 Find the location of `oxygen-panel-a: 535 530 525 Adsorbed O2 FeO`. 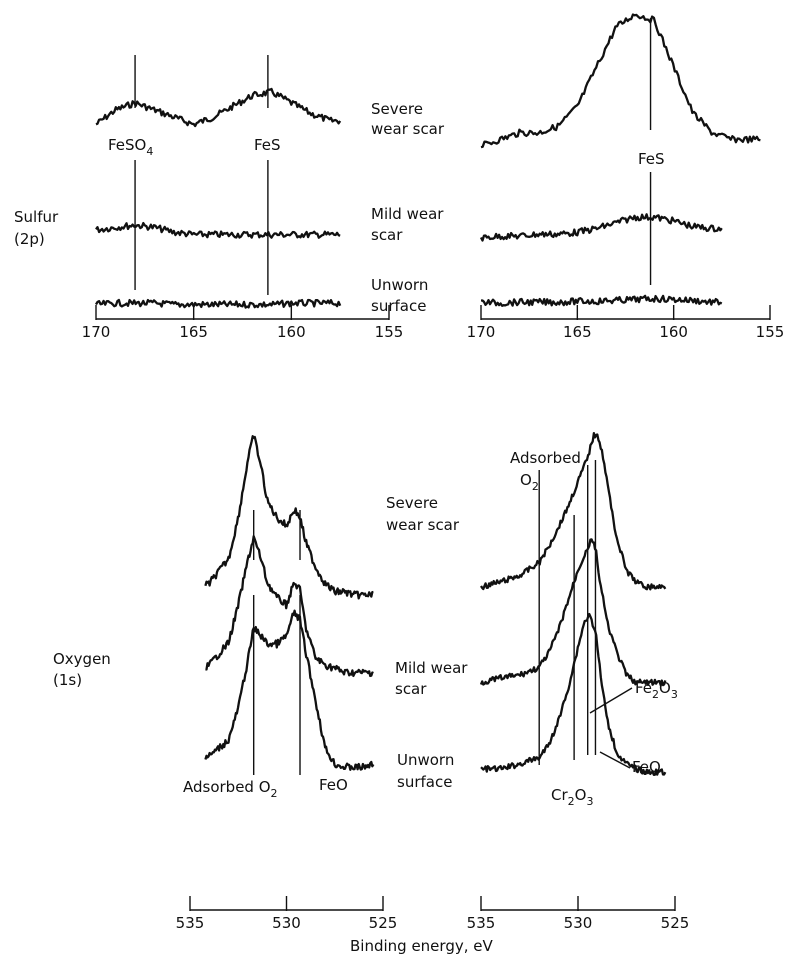

oxygen-panel-a: 535 530 525 Adsorbed O2 FeO is located at coordinates (287, 683).